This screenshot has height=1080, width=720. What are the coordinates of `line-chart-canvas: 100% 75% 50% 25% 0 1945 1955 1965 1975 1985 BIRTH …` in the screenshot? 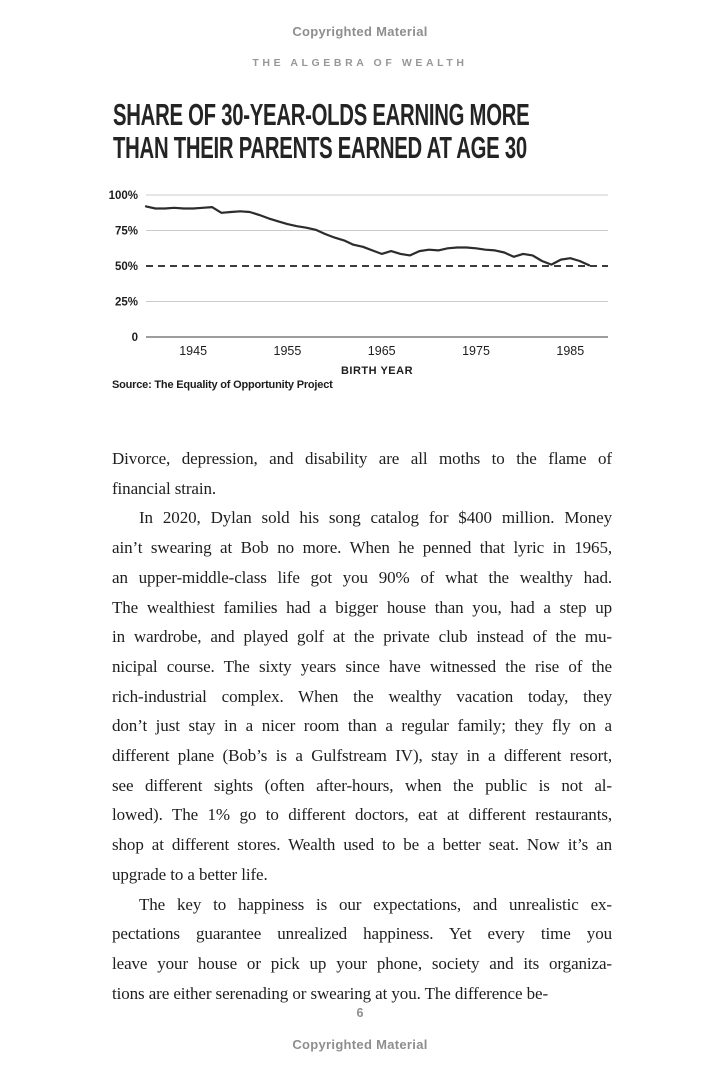 It's located at (358, 283).